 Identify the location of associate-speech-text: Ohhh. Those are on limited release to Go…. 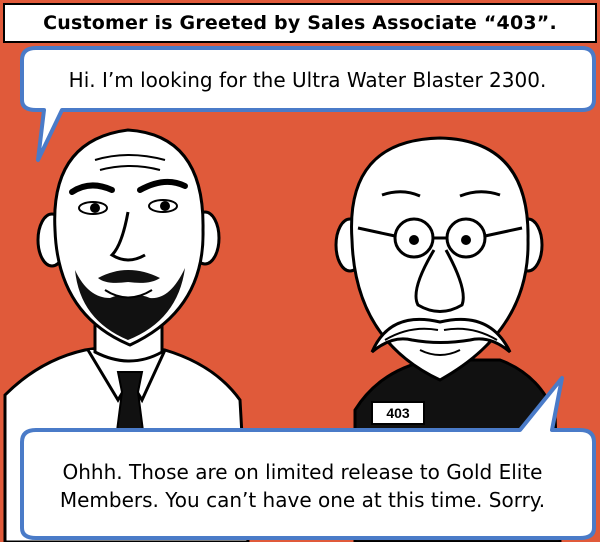
(302, 486).